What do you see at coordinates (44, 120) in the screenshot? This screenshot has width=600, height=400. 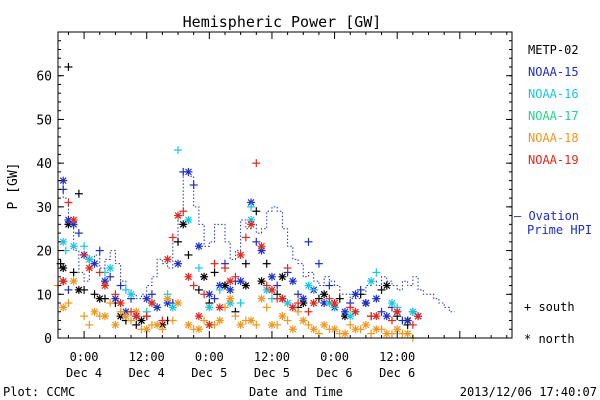 I see `y-tick-label: 50` at bounding box center [44, 120].